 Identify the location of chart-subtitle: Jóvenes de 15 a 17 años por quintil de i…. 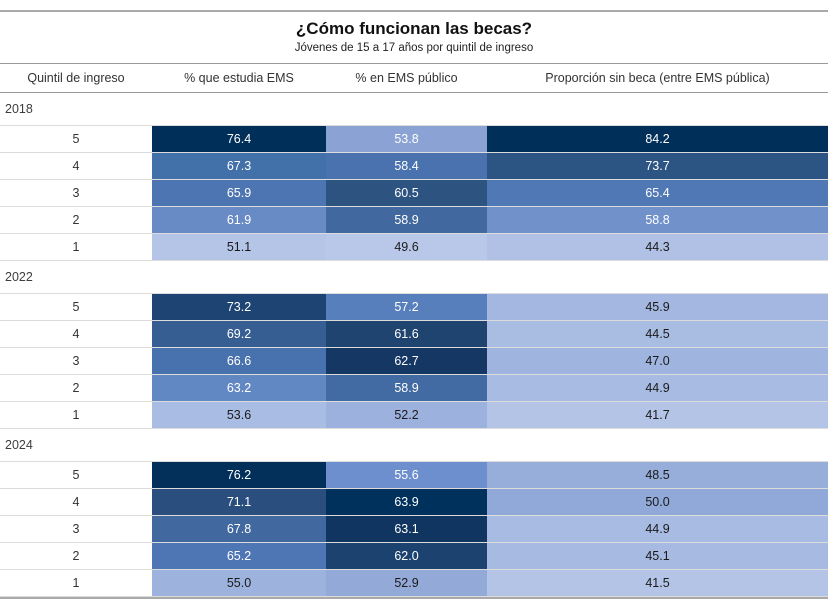
(414, 48).